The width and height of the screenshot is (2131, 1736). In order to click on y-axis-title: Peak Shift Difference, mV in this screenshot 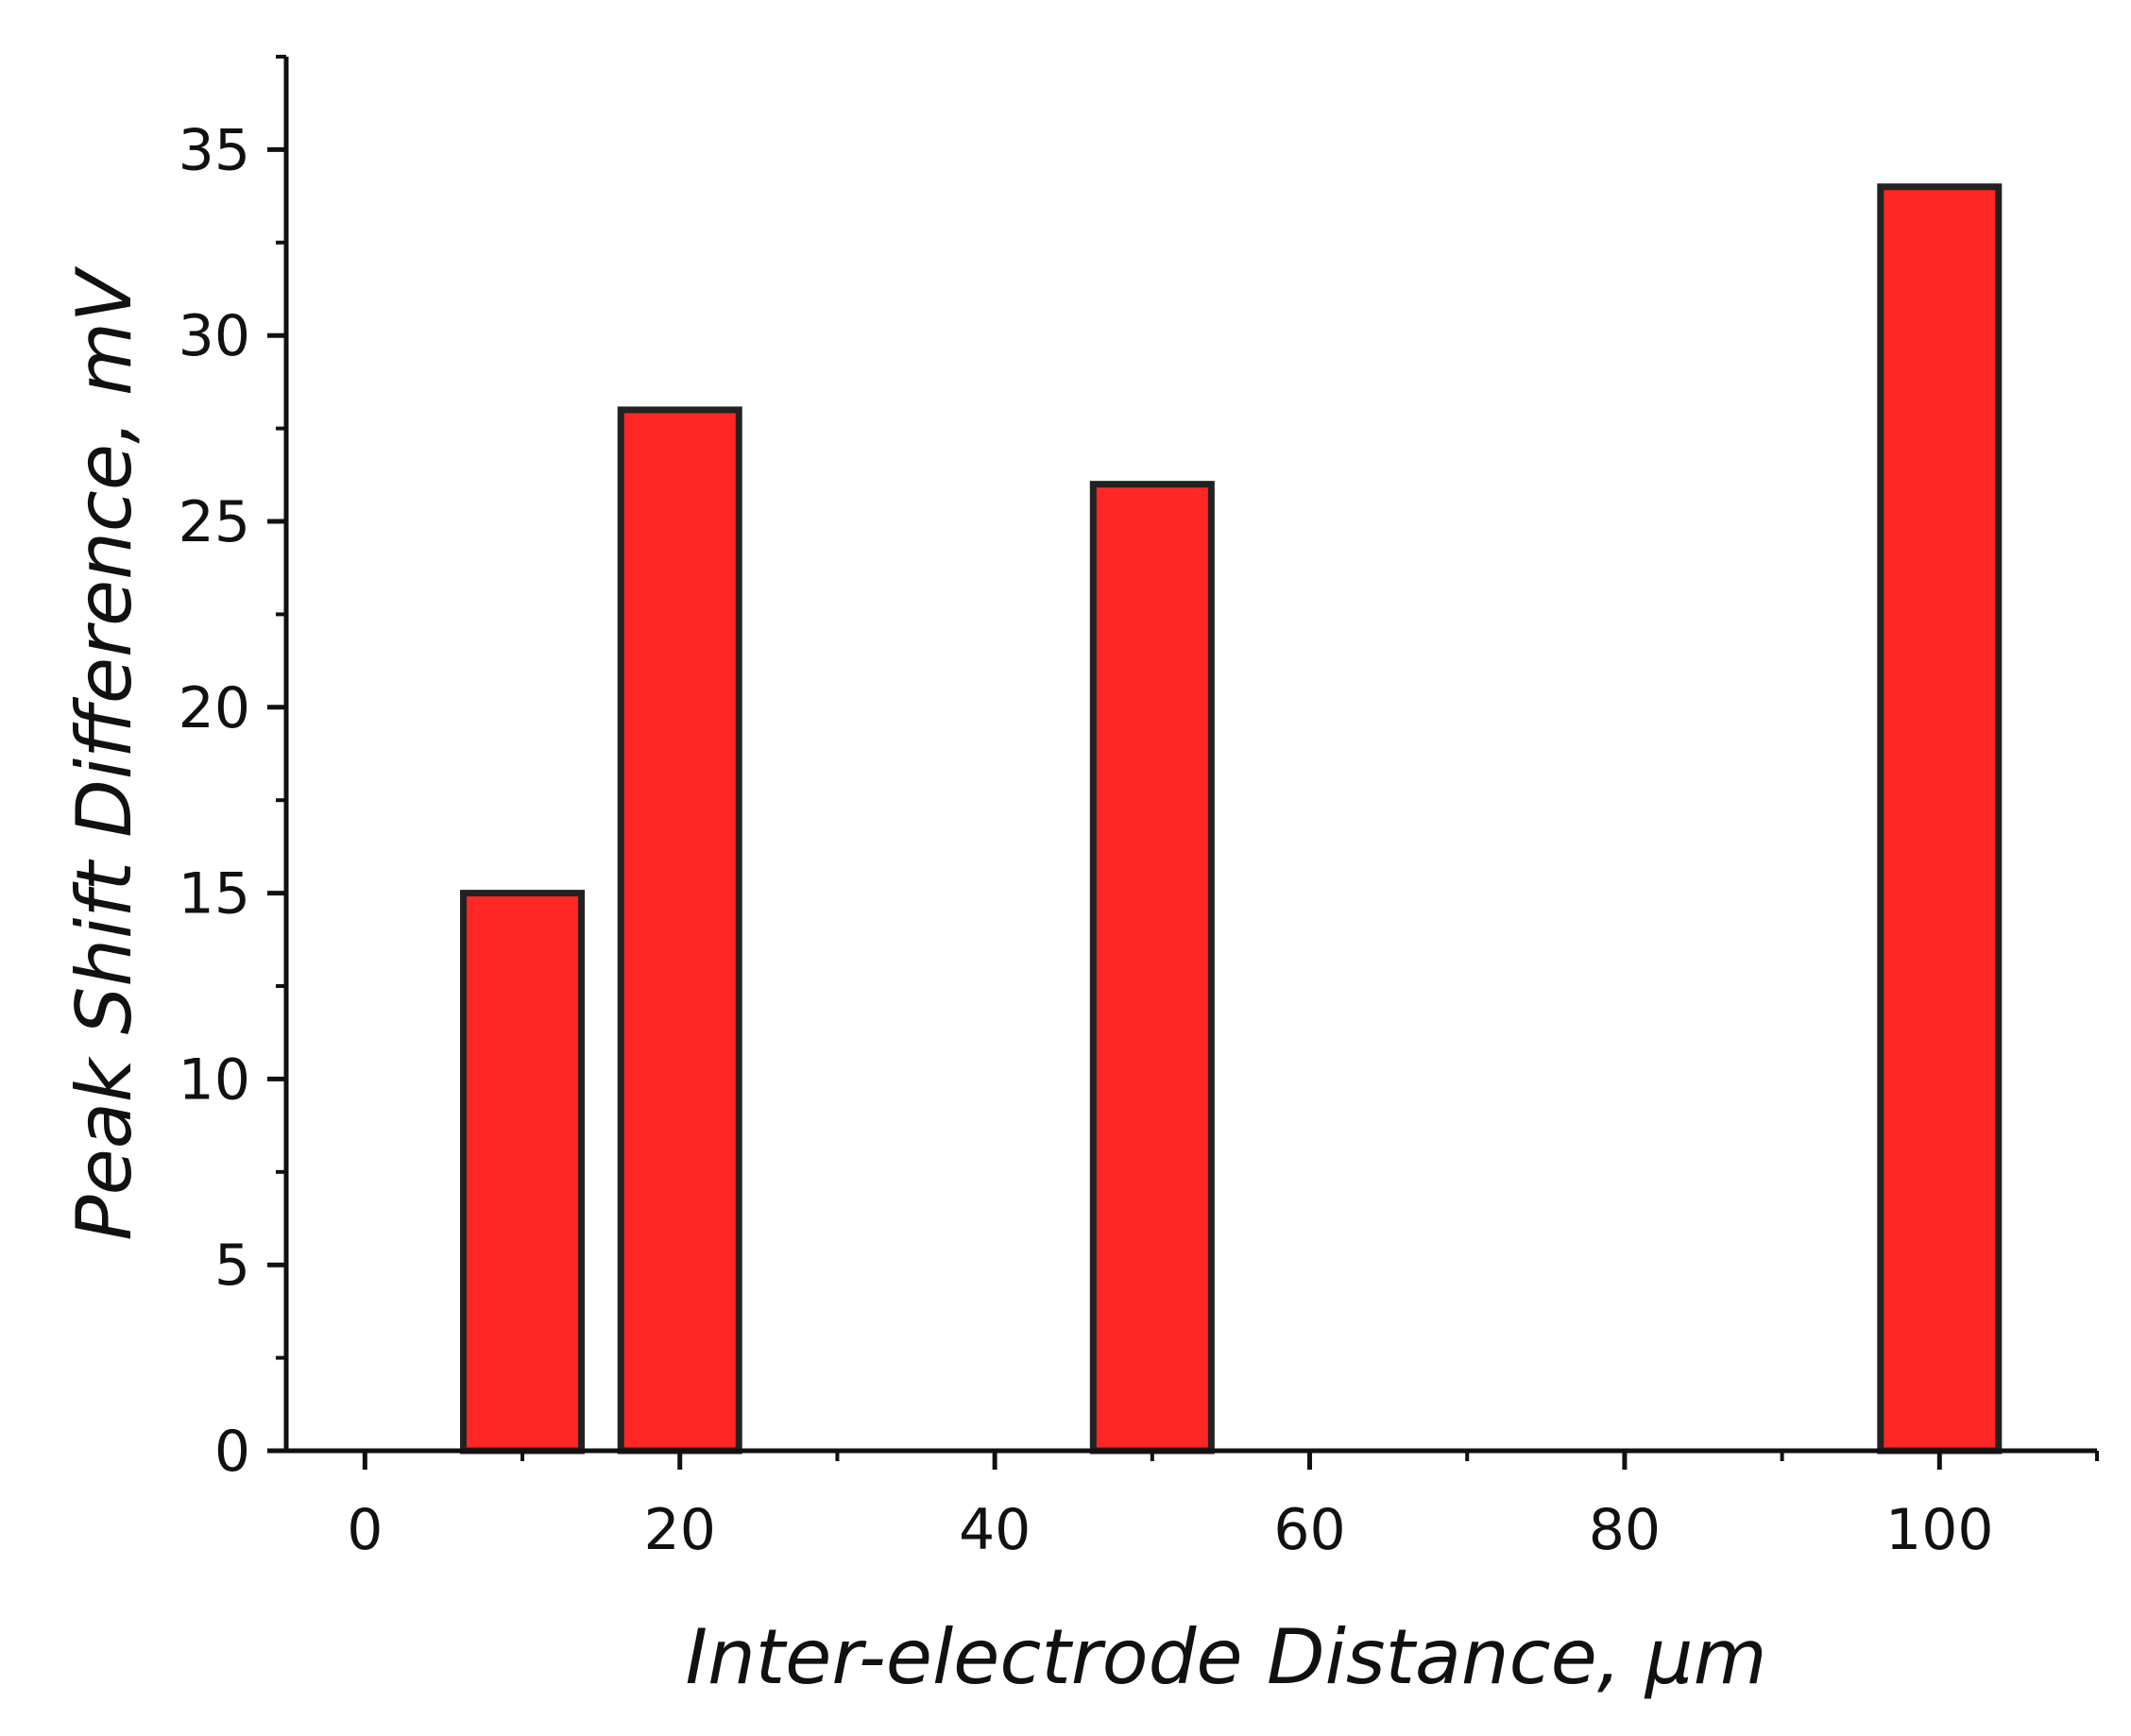, I will do `click(104, 753)`.